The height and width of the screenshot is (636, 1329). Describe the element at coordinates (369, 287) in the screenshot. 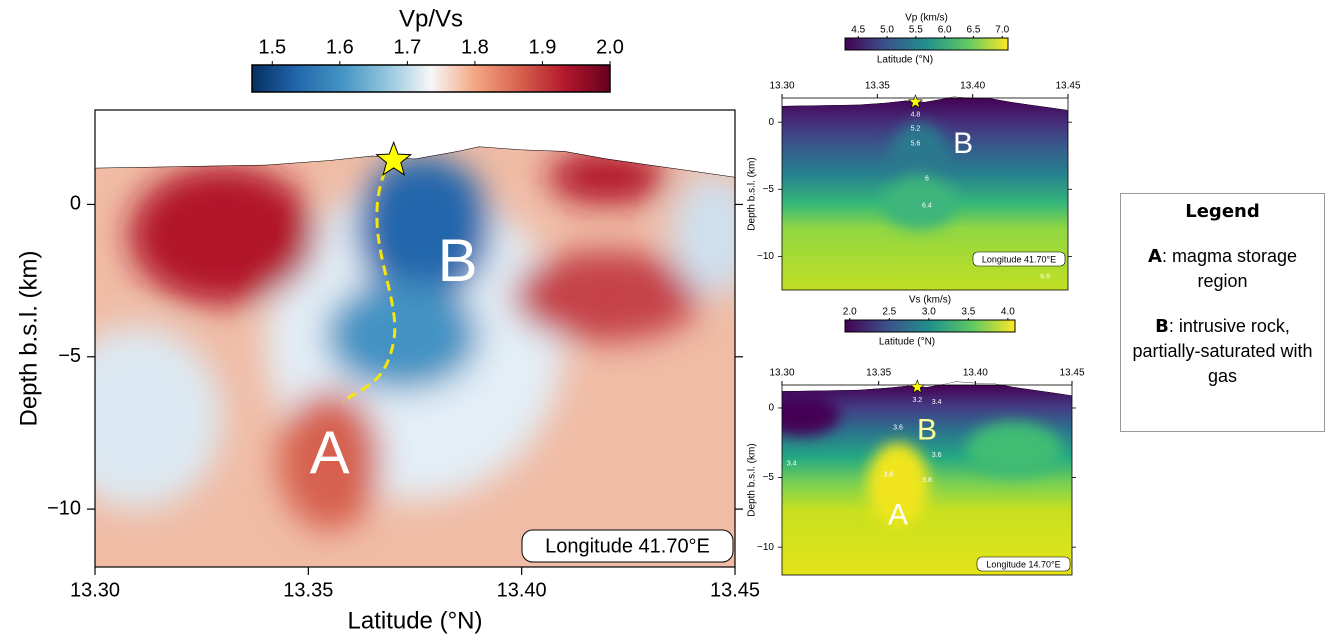

I see `ascent-path` at that location.